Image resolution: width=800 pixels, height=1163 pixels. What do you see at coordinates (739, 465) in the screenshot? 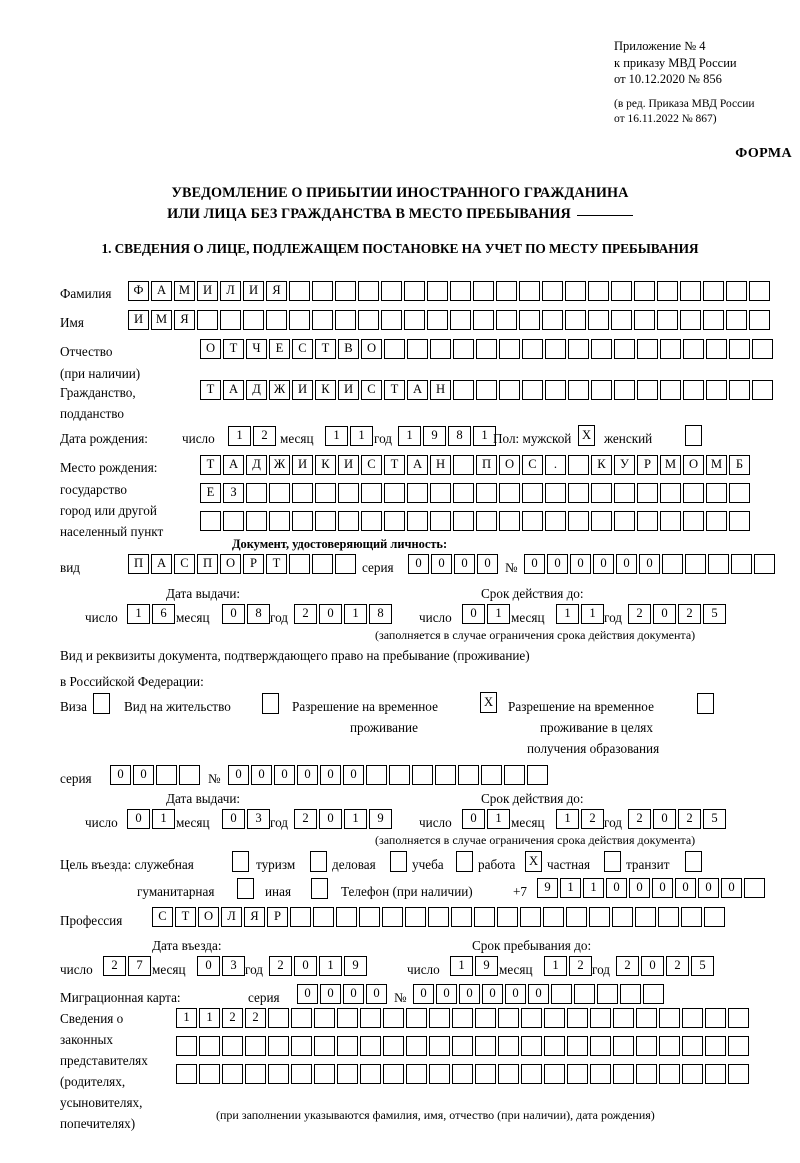
I see `char-box: Б` at bounding box center [739, 465].